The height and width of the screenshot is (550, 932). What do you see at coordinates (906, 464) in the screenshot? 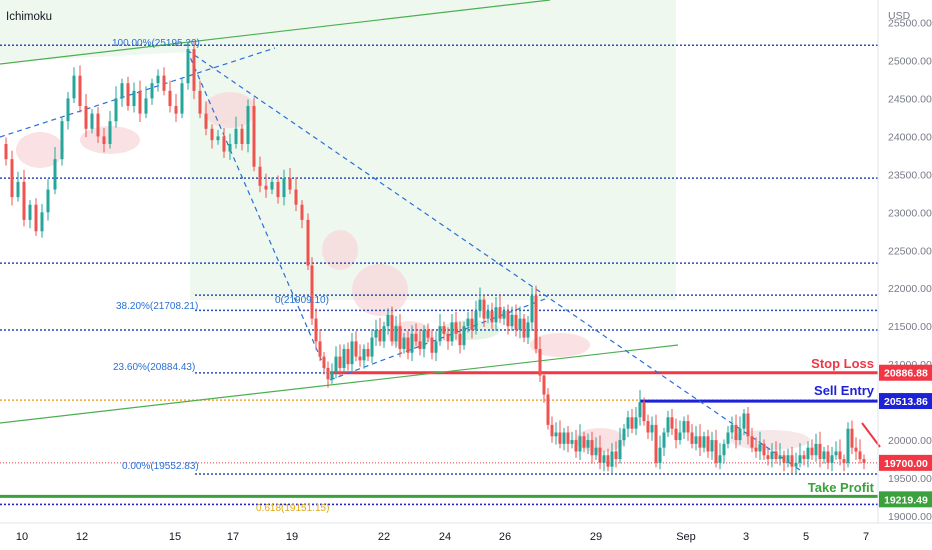
I see `last-price-tag-text: 19700.00` at bounding box center [906, 464].